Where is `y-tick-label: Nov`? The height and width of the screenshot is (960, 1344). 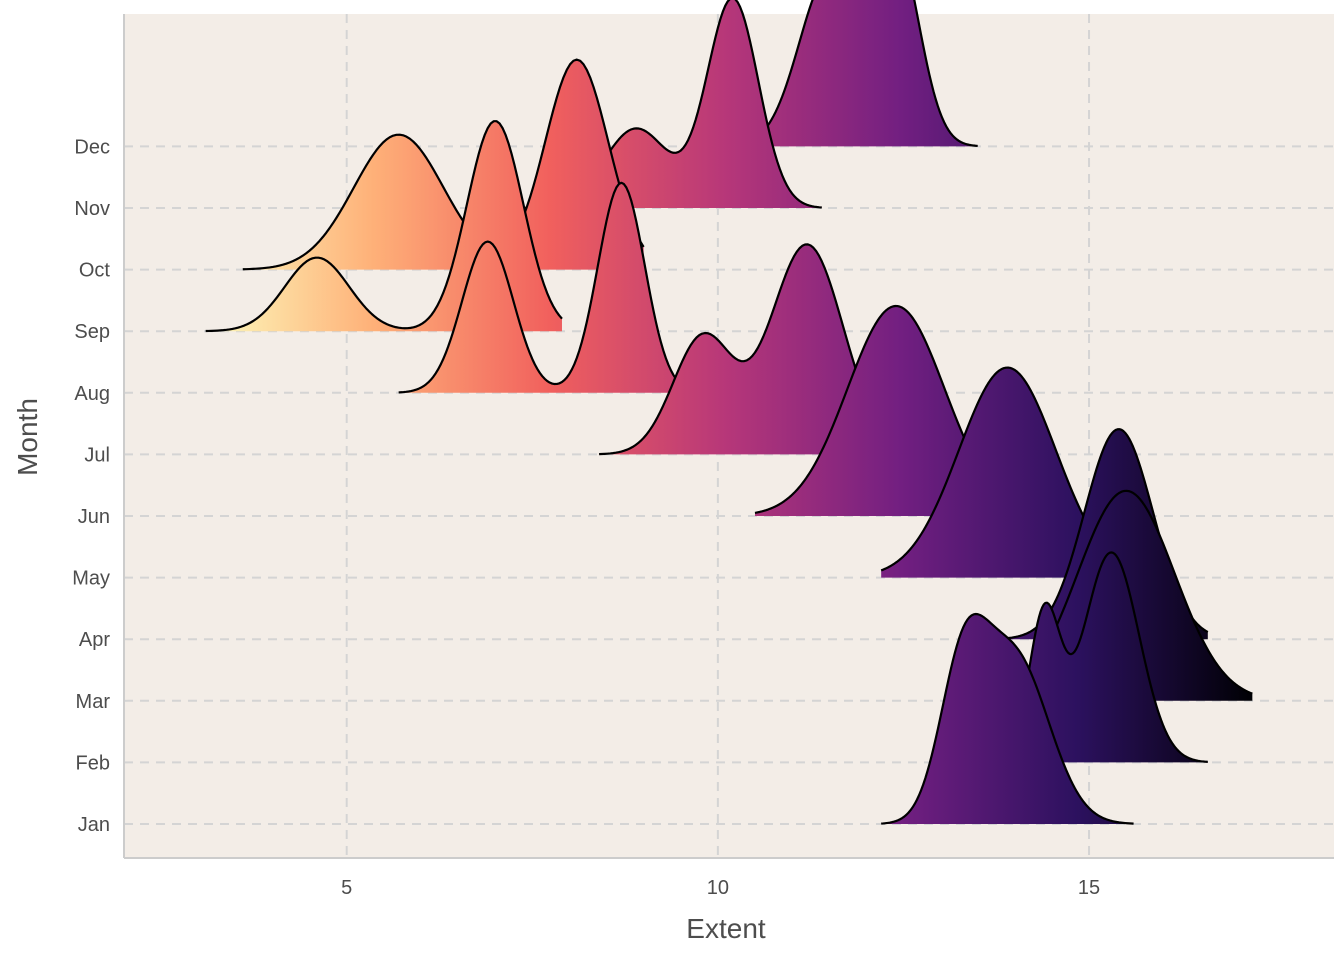
y-tick-label: Nov is located at coordinates (92, 209).